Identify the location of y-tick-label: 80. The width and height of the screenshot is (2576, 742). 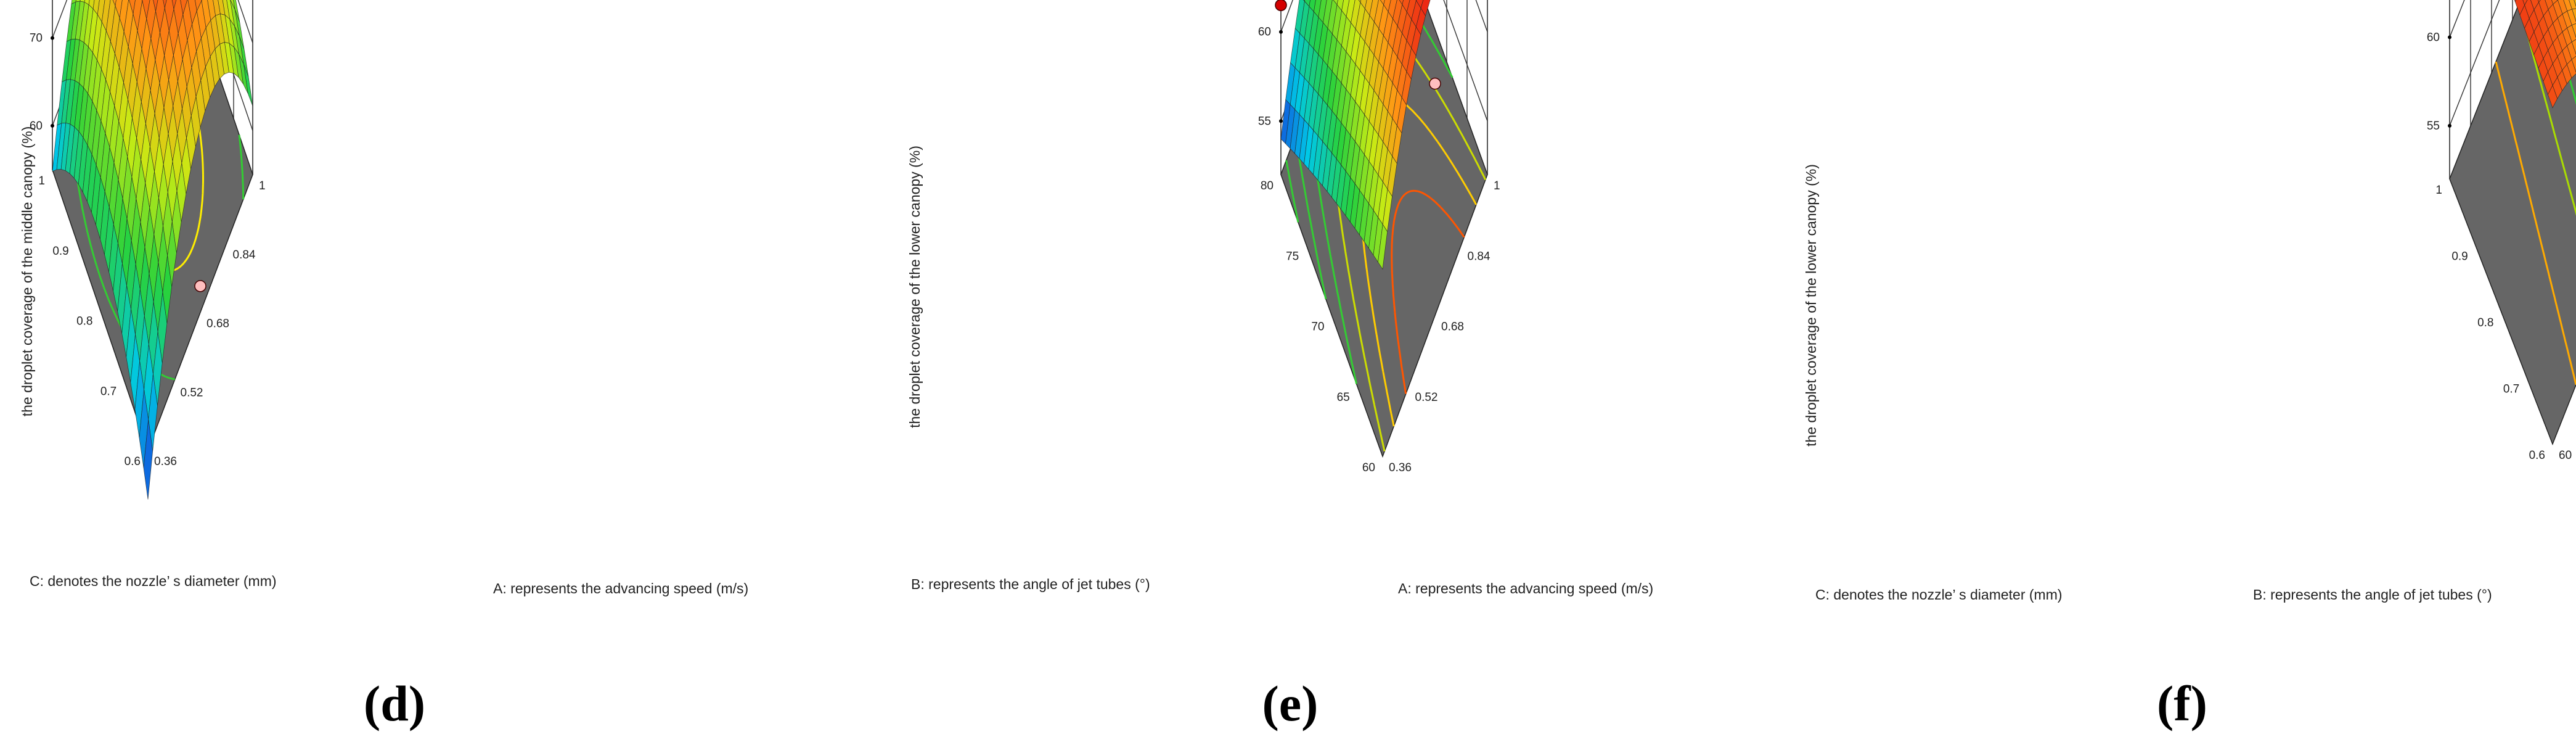
(1267, 185).